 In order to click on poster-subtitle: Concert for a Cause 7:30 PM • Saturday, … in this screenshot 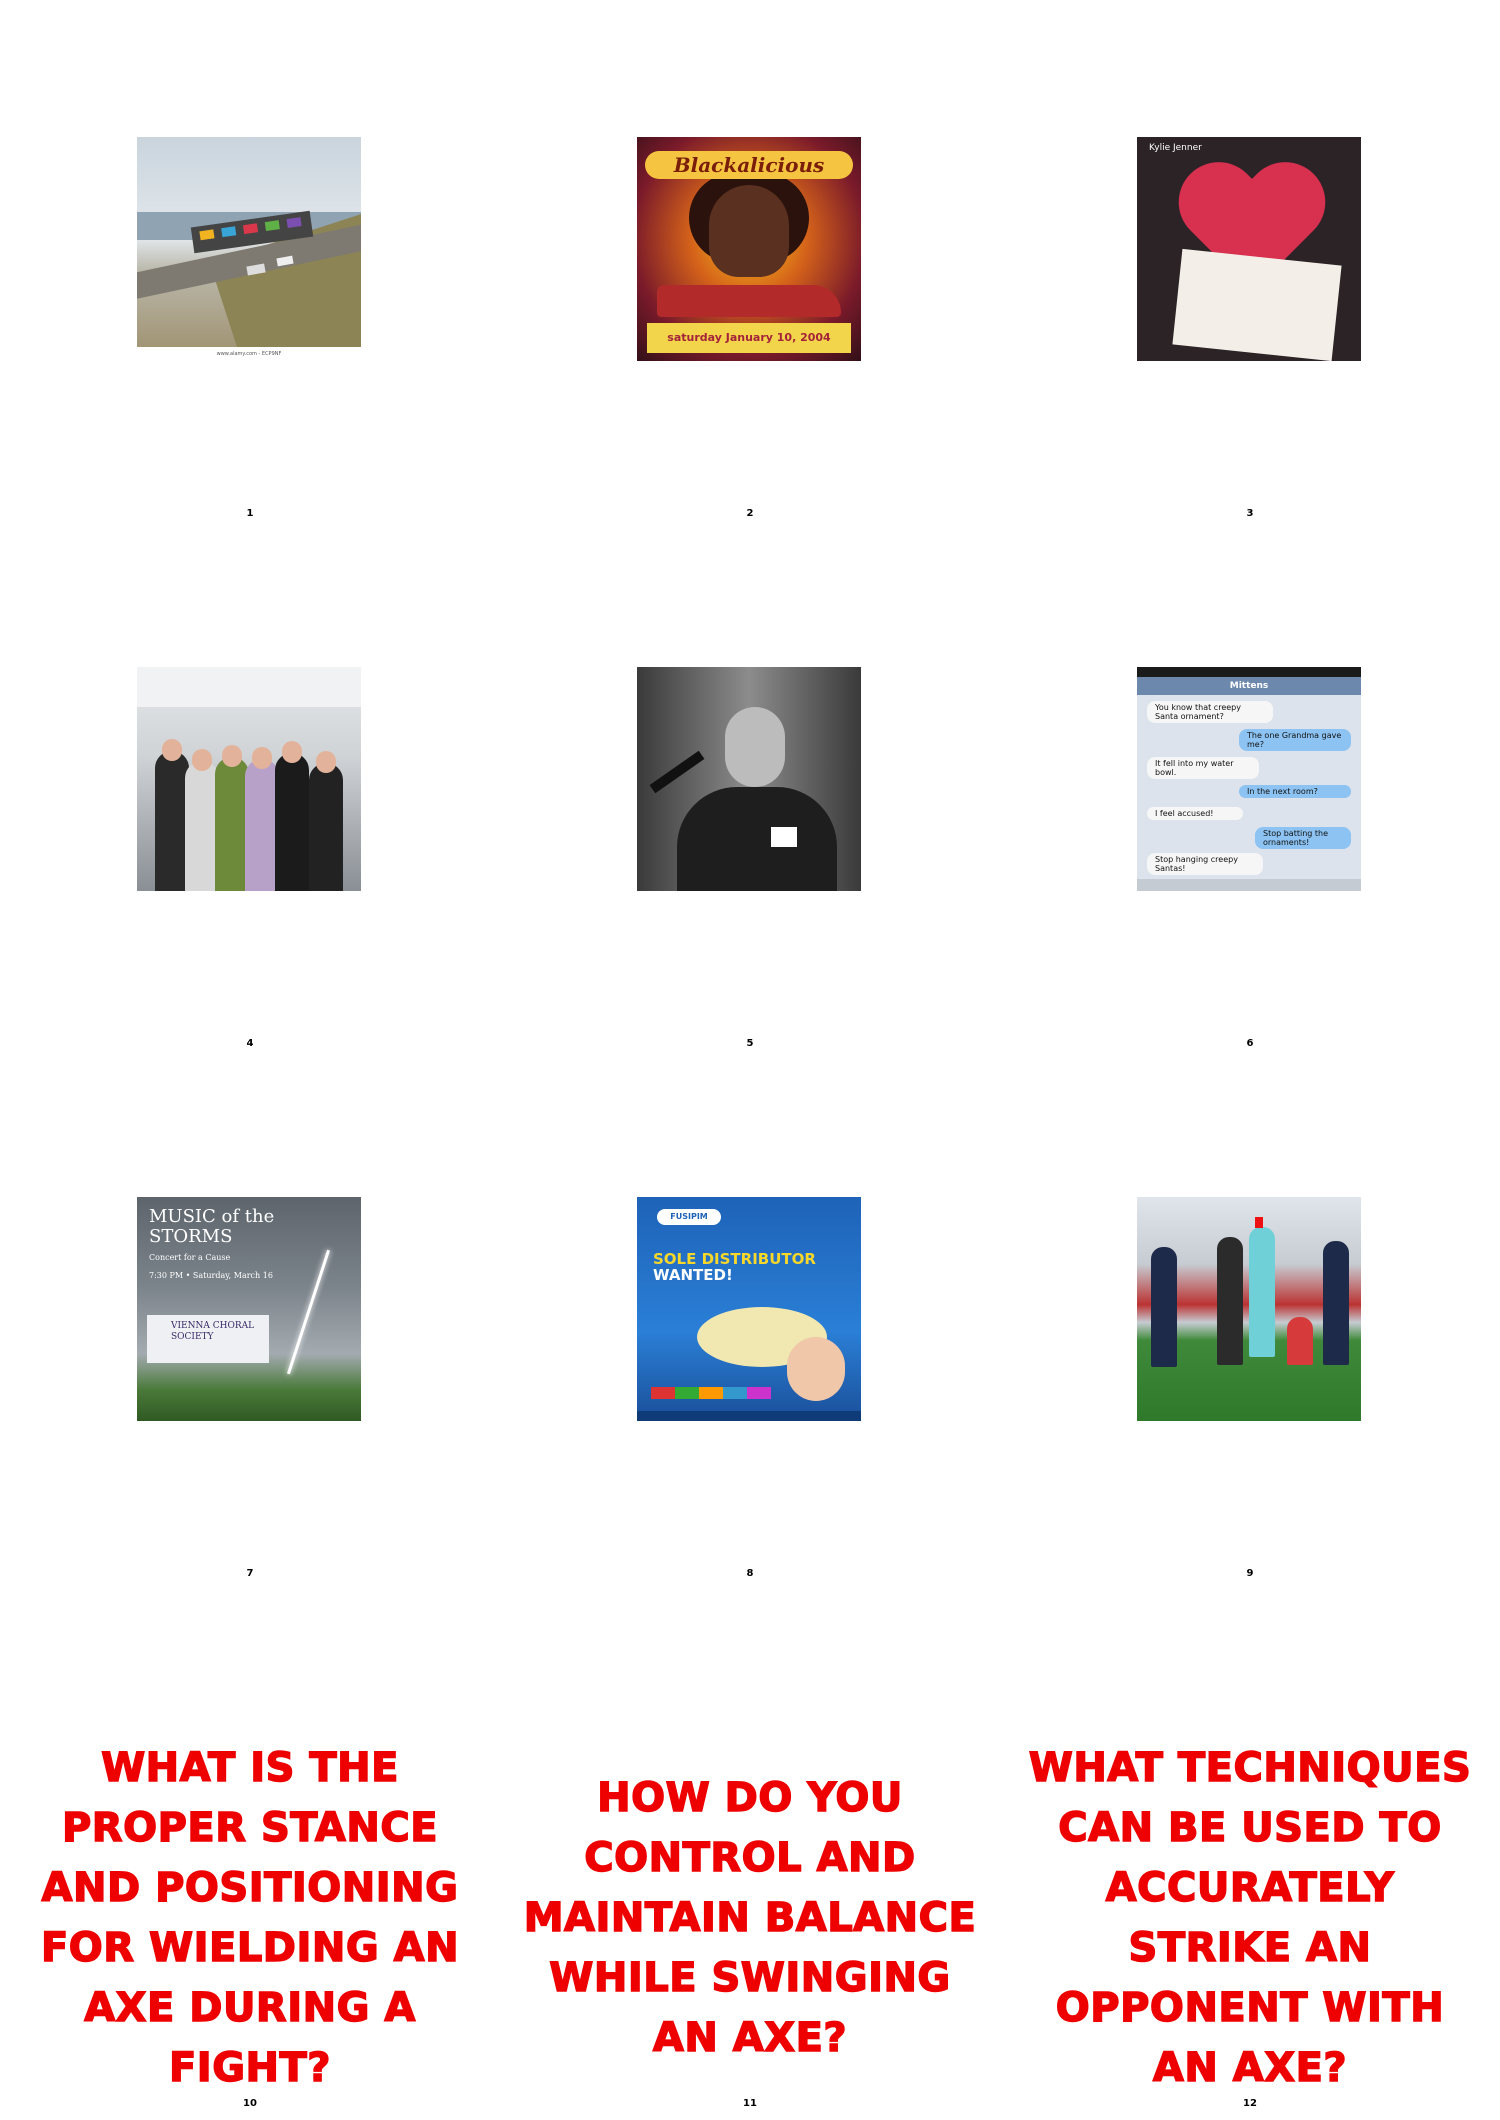, I will do `click(211, 1267)`.